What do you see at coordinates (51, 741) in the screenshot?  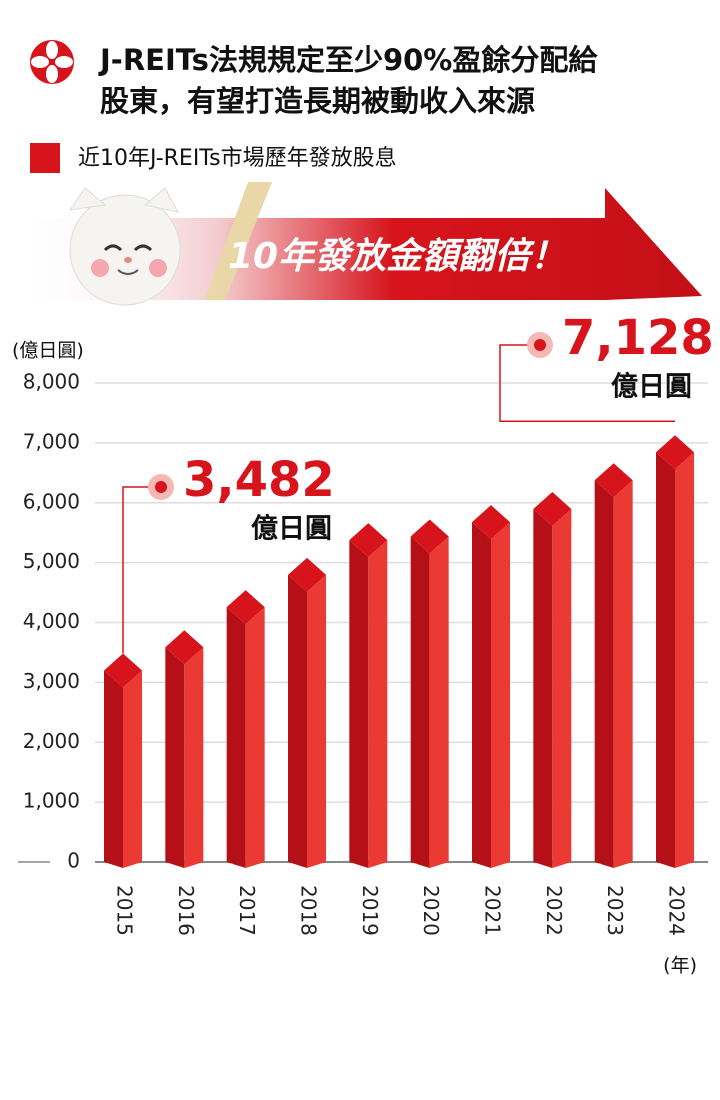 I see `y-tick-label: 2,000` at bounding box center [51, 741].